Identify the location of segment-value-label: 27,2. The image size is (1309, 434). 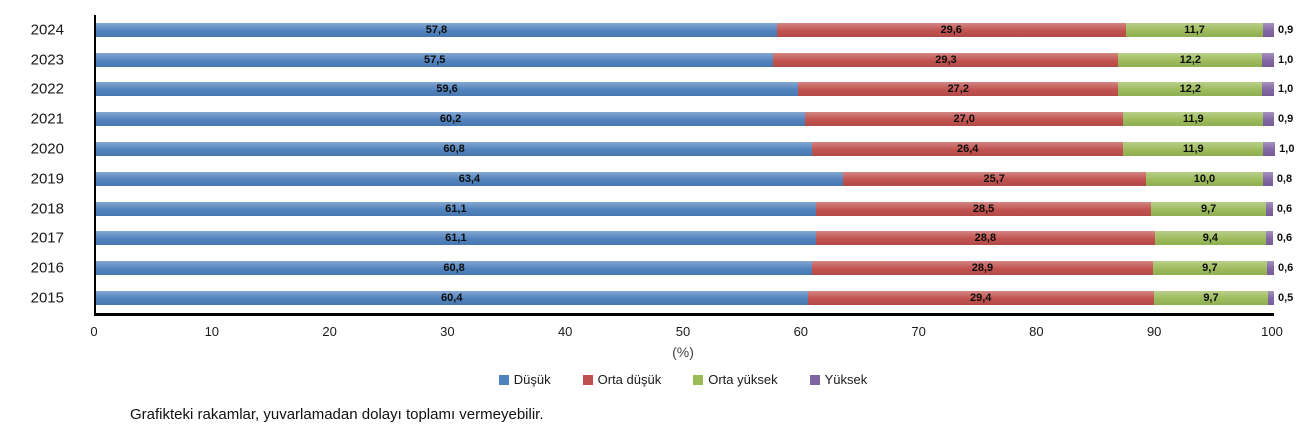
(958, 89).